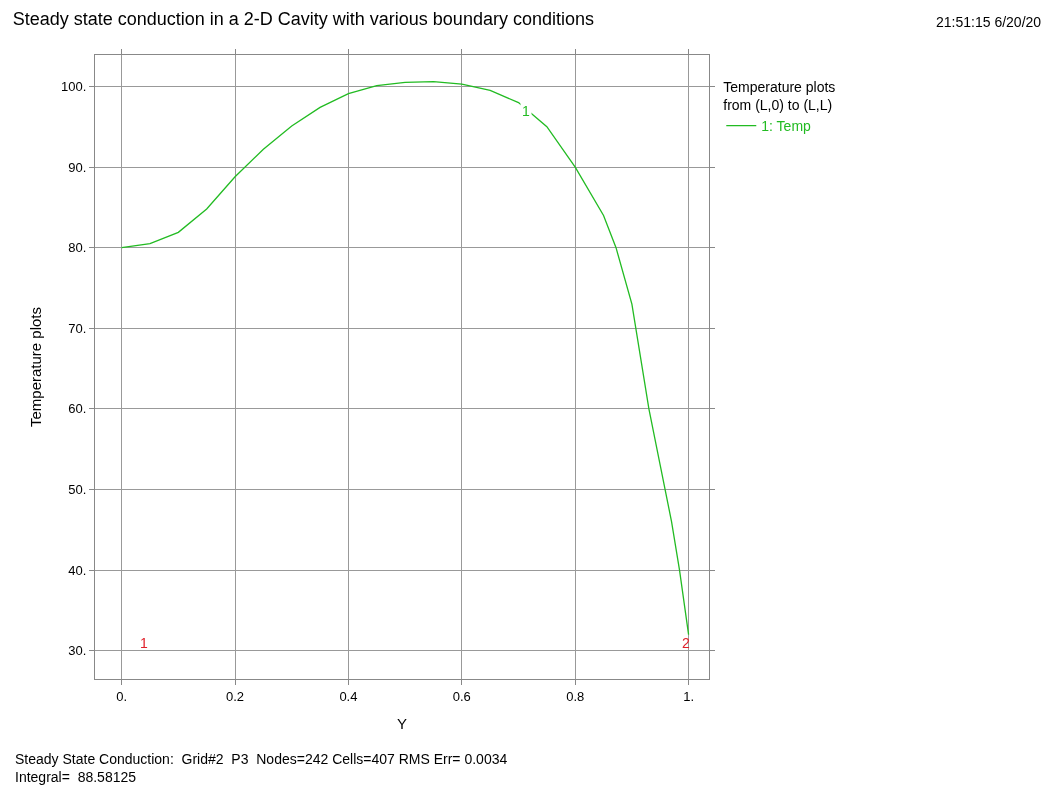 Image resolution: width=1054 pixels, height=799 pixels. Describe the element at coordinates (77, 490) in the screenshot. I see `y-tick-label: 50.` at that location.